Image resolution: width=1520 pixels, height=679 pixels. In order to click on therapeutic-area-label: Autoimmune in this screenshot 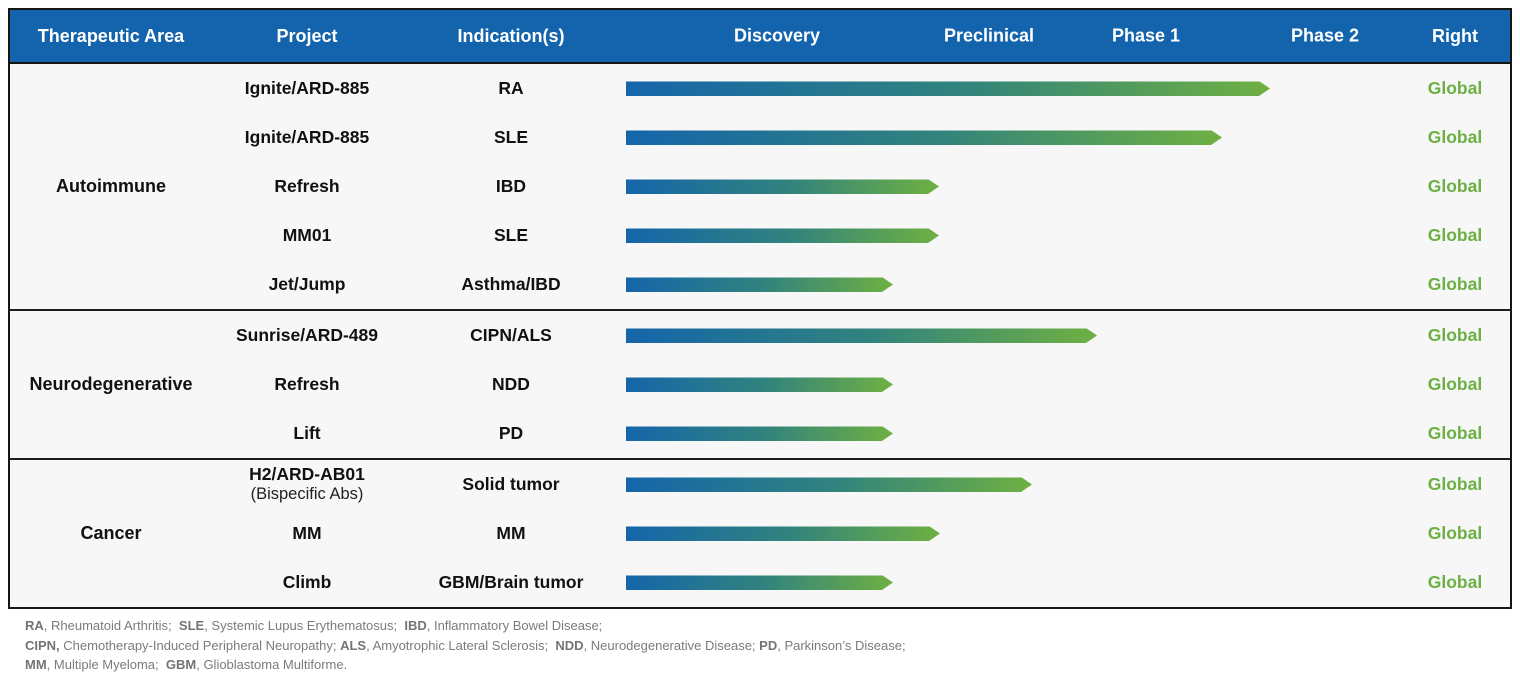, I will do `click(111, 186)`.